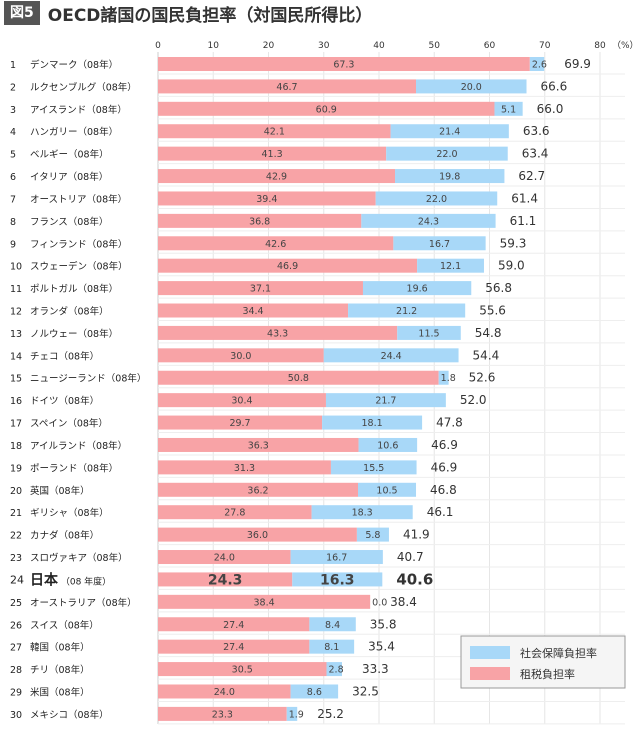 This screenshot has width=634, height=736. I want to click on x-tick-label: 40, so click(379, 46).